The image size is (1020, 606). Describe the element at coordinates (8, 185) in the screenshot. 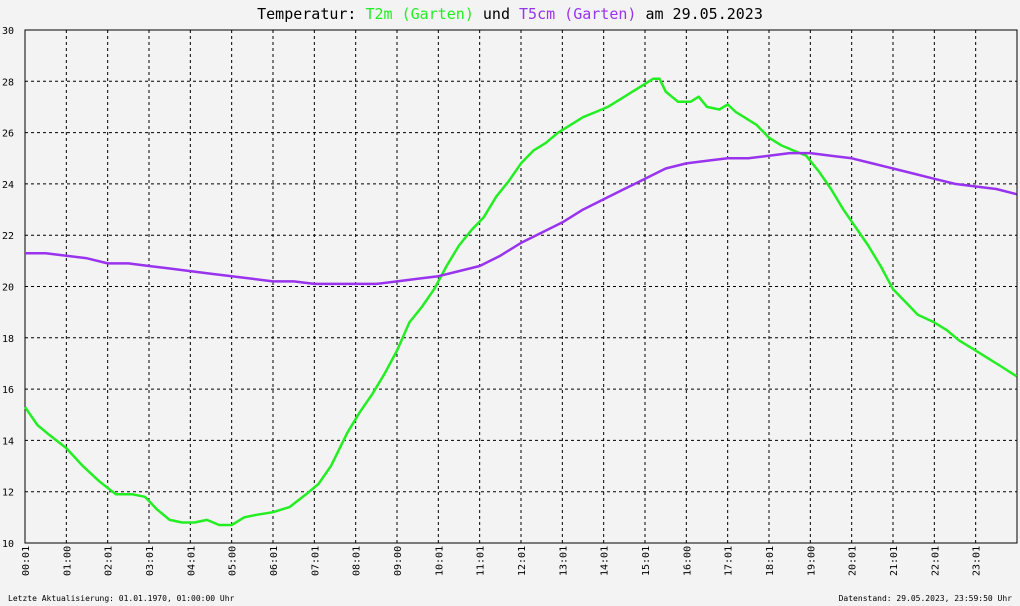

I see `y-tick-label: 24` at that location.